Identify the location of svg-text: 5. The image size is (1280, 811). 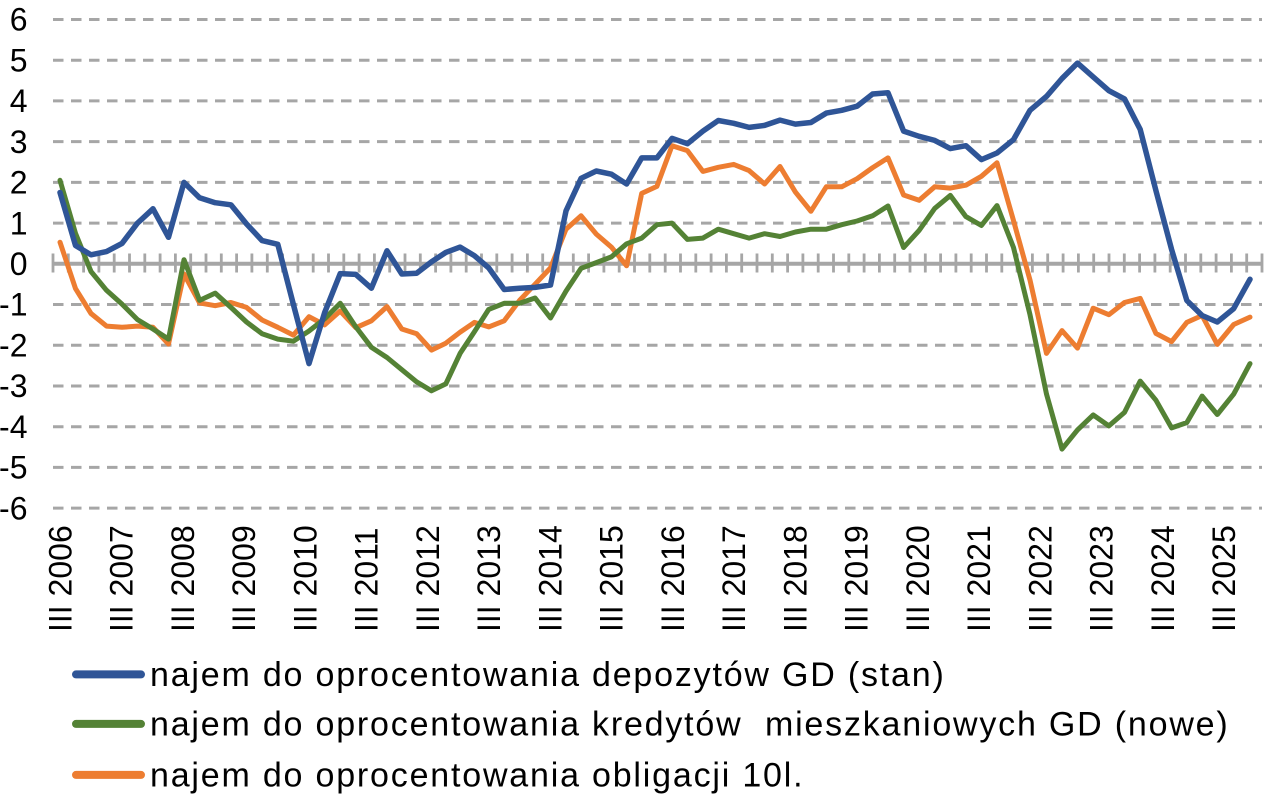
(19, 60).